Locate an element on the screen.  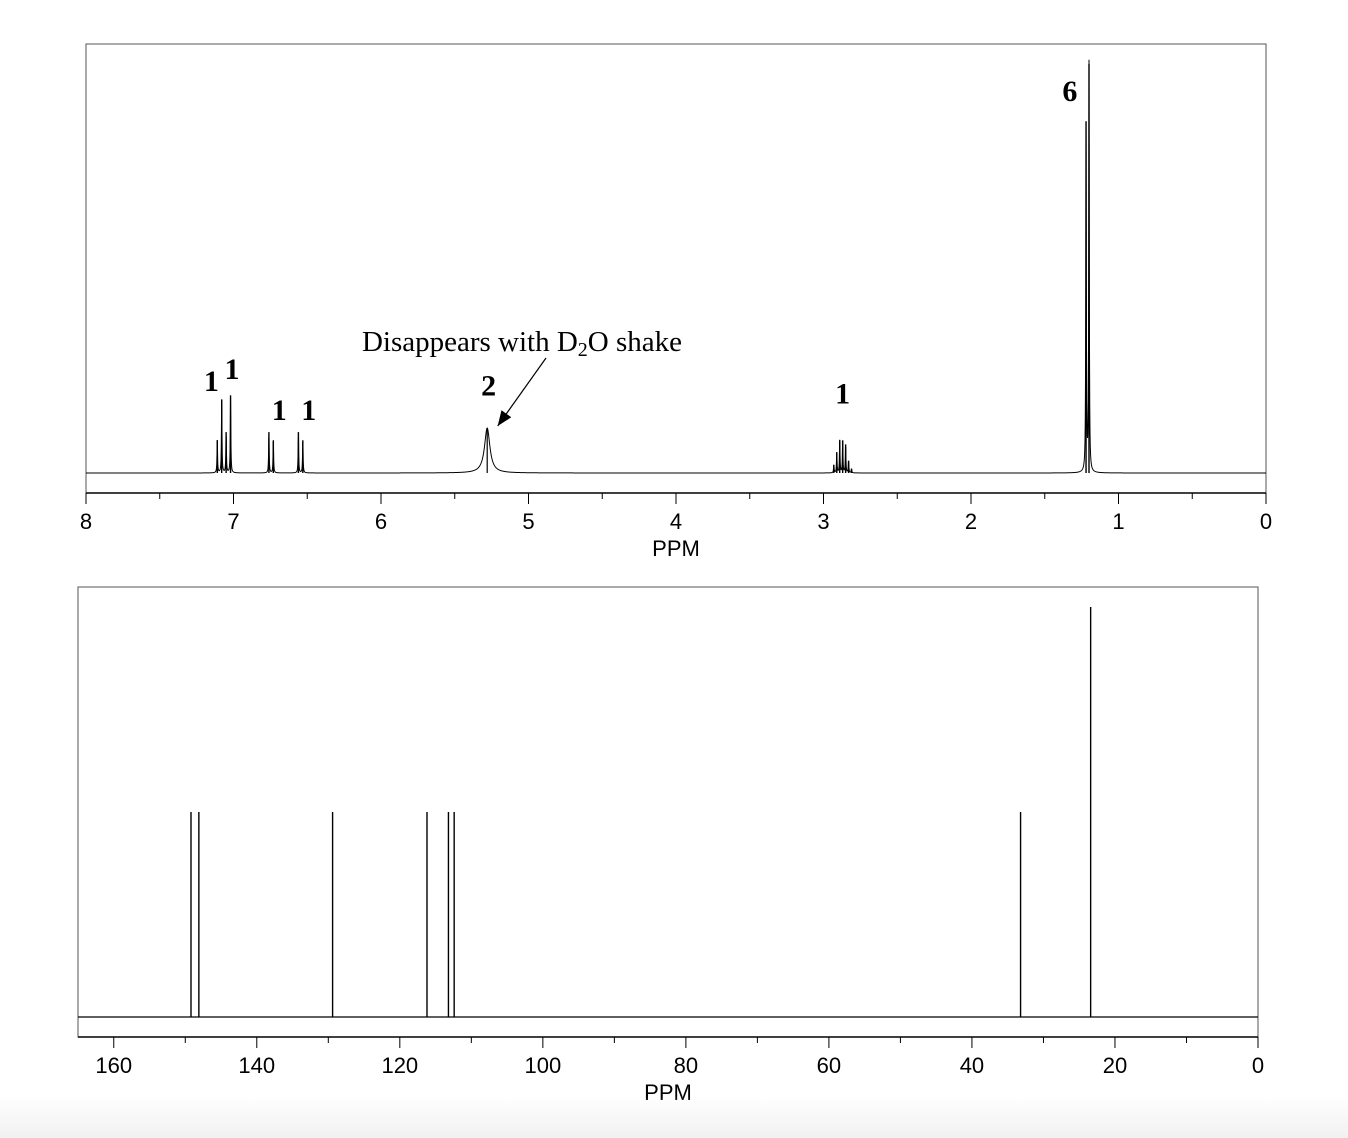
integration-label: 2 is located at coordinates (488, 385).